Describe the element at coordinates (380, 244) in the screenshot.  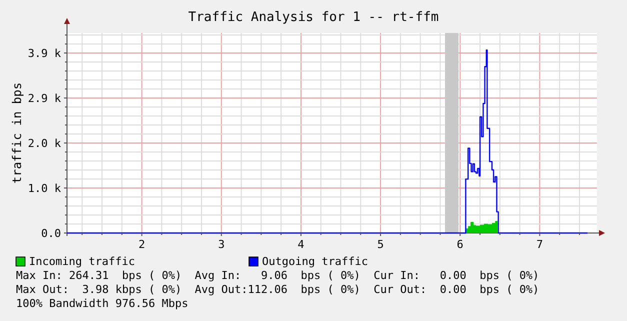
I see `x-tick-label: 5` at that location.